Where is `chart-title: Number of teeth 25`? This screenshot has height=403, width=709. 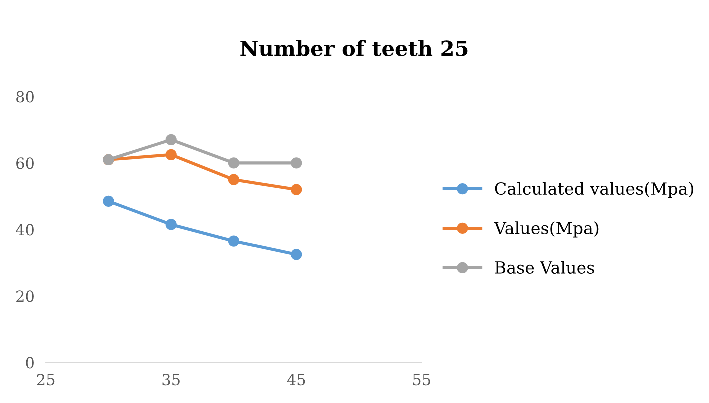
chart-title: Number of teeth 25 is located at coordinates (354, 48).